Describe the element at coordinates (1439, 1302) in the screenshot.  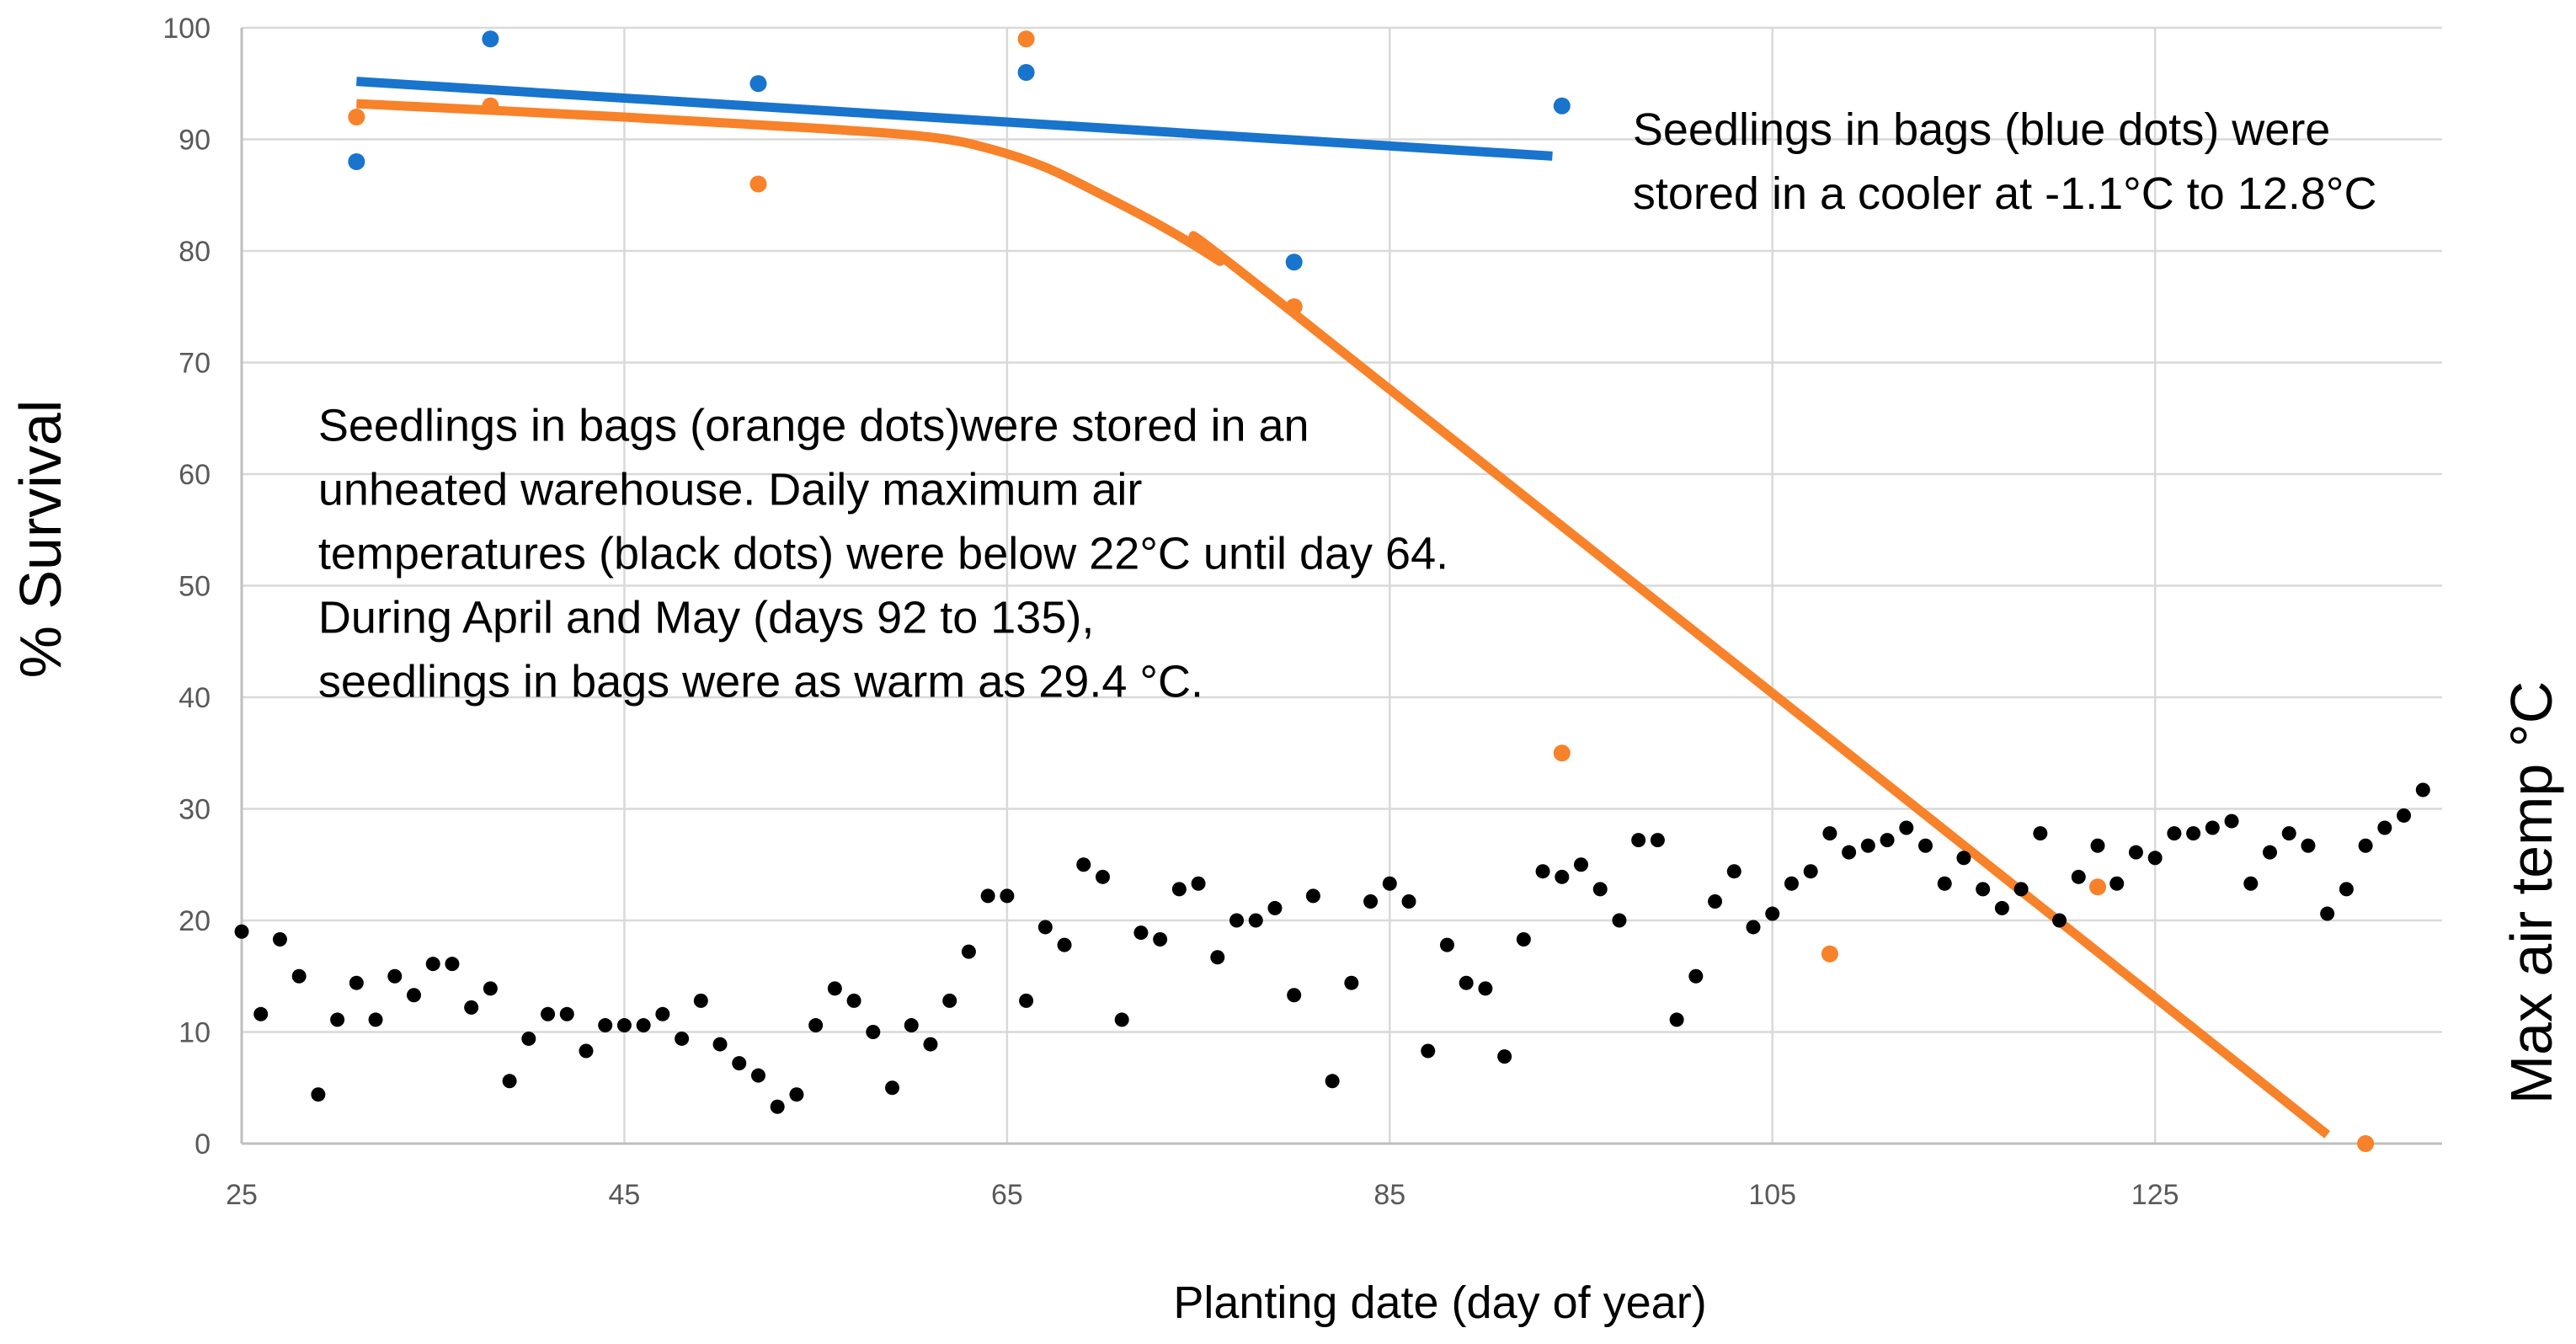
I see `x-axis-title: Planting date (day of year)` at that location.